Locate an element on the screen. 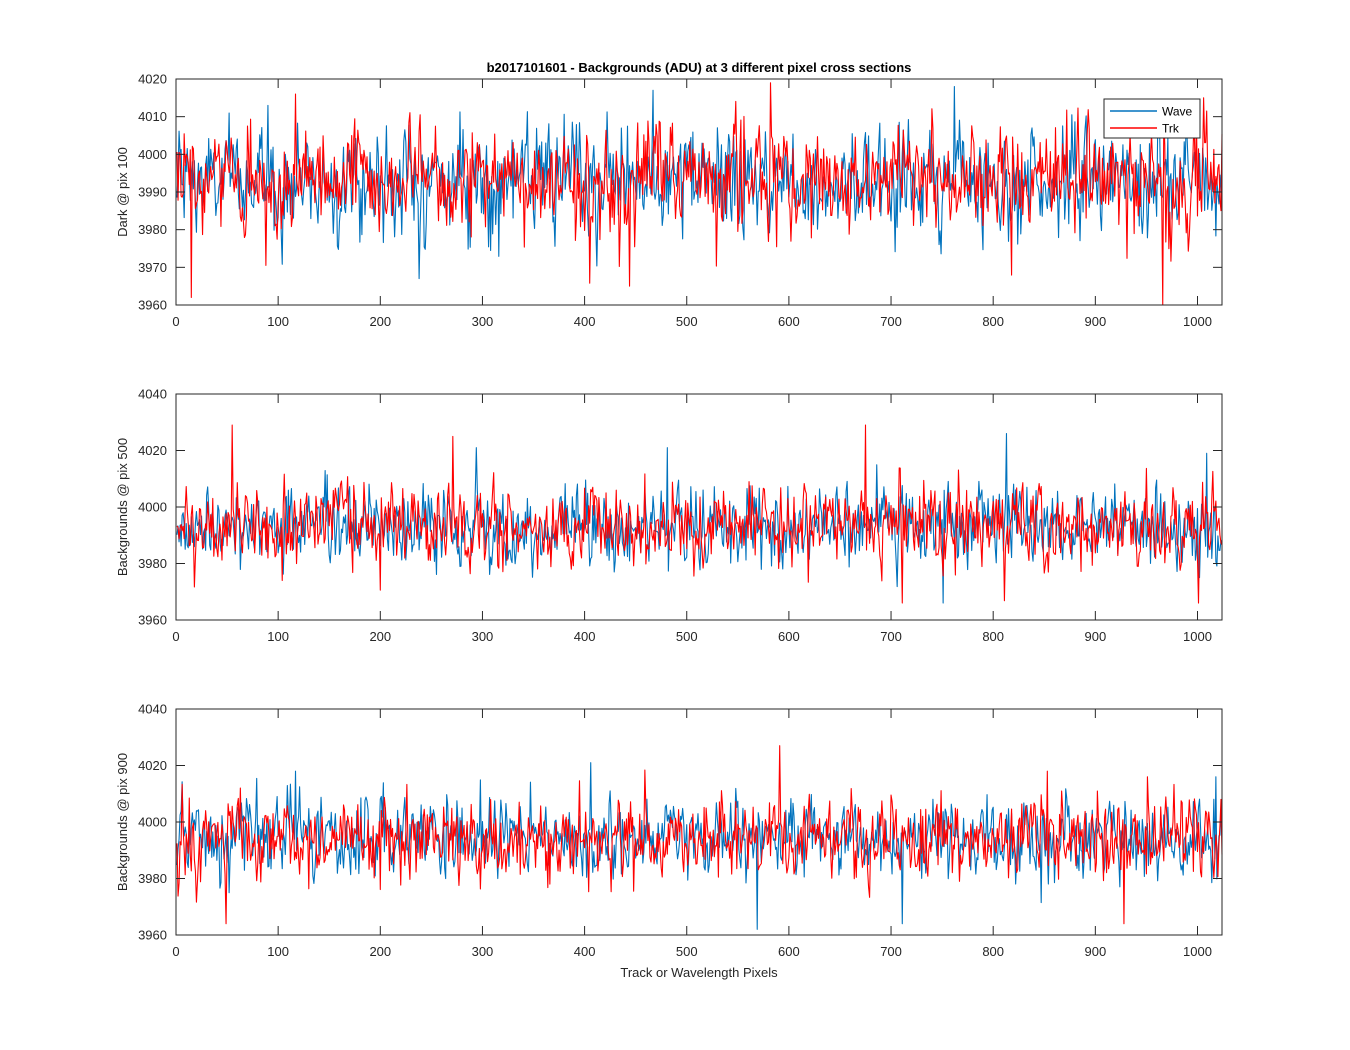 Image resolution: width=1350 pixels, height=1050 pixels. y-axis-label: Dark @ pix 100 is located at coordinates (122, 192).